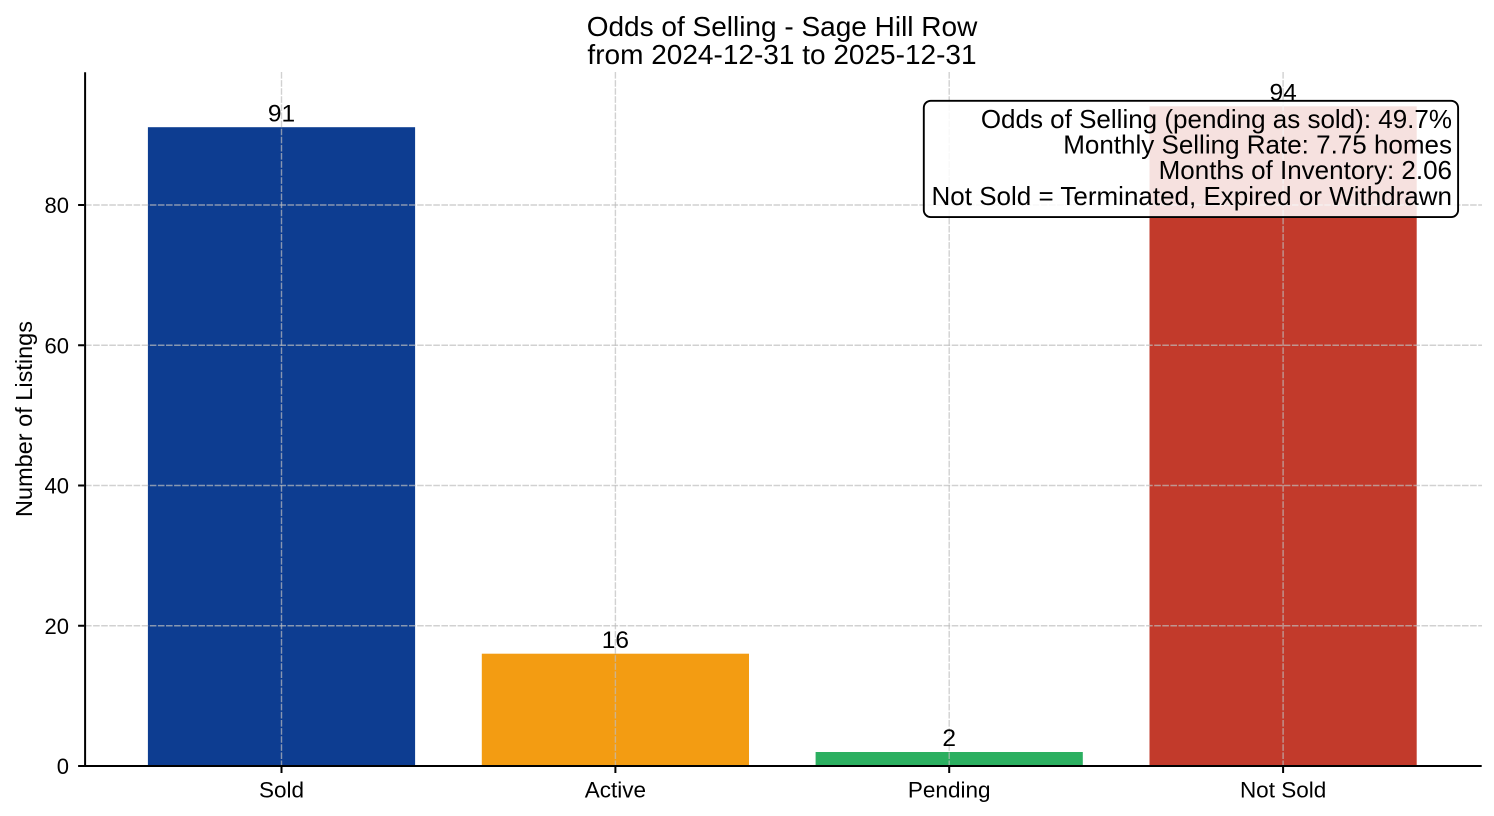 The height and width of the screenshot is (816, 1494). Describe the element at coordinates (57, 626) in the screenshot. I see `svg-text: 20` at that location.